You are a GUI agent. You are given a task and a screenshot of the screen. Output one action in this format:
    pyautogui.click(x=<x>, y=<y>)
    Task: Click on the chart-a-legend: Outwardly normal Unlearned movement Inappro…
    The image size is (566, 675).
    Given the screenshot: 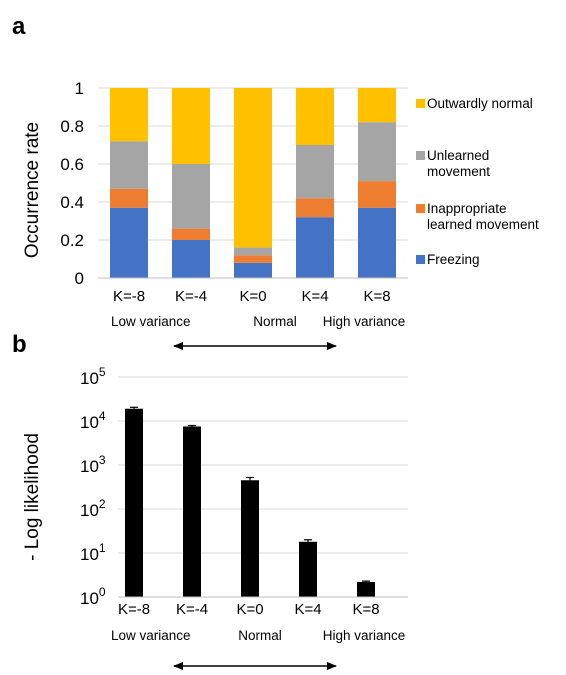 What is the action you would take?
    pyautogui.click(x=477, y=181)
    